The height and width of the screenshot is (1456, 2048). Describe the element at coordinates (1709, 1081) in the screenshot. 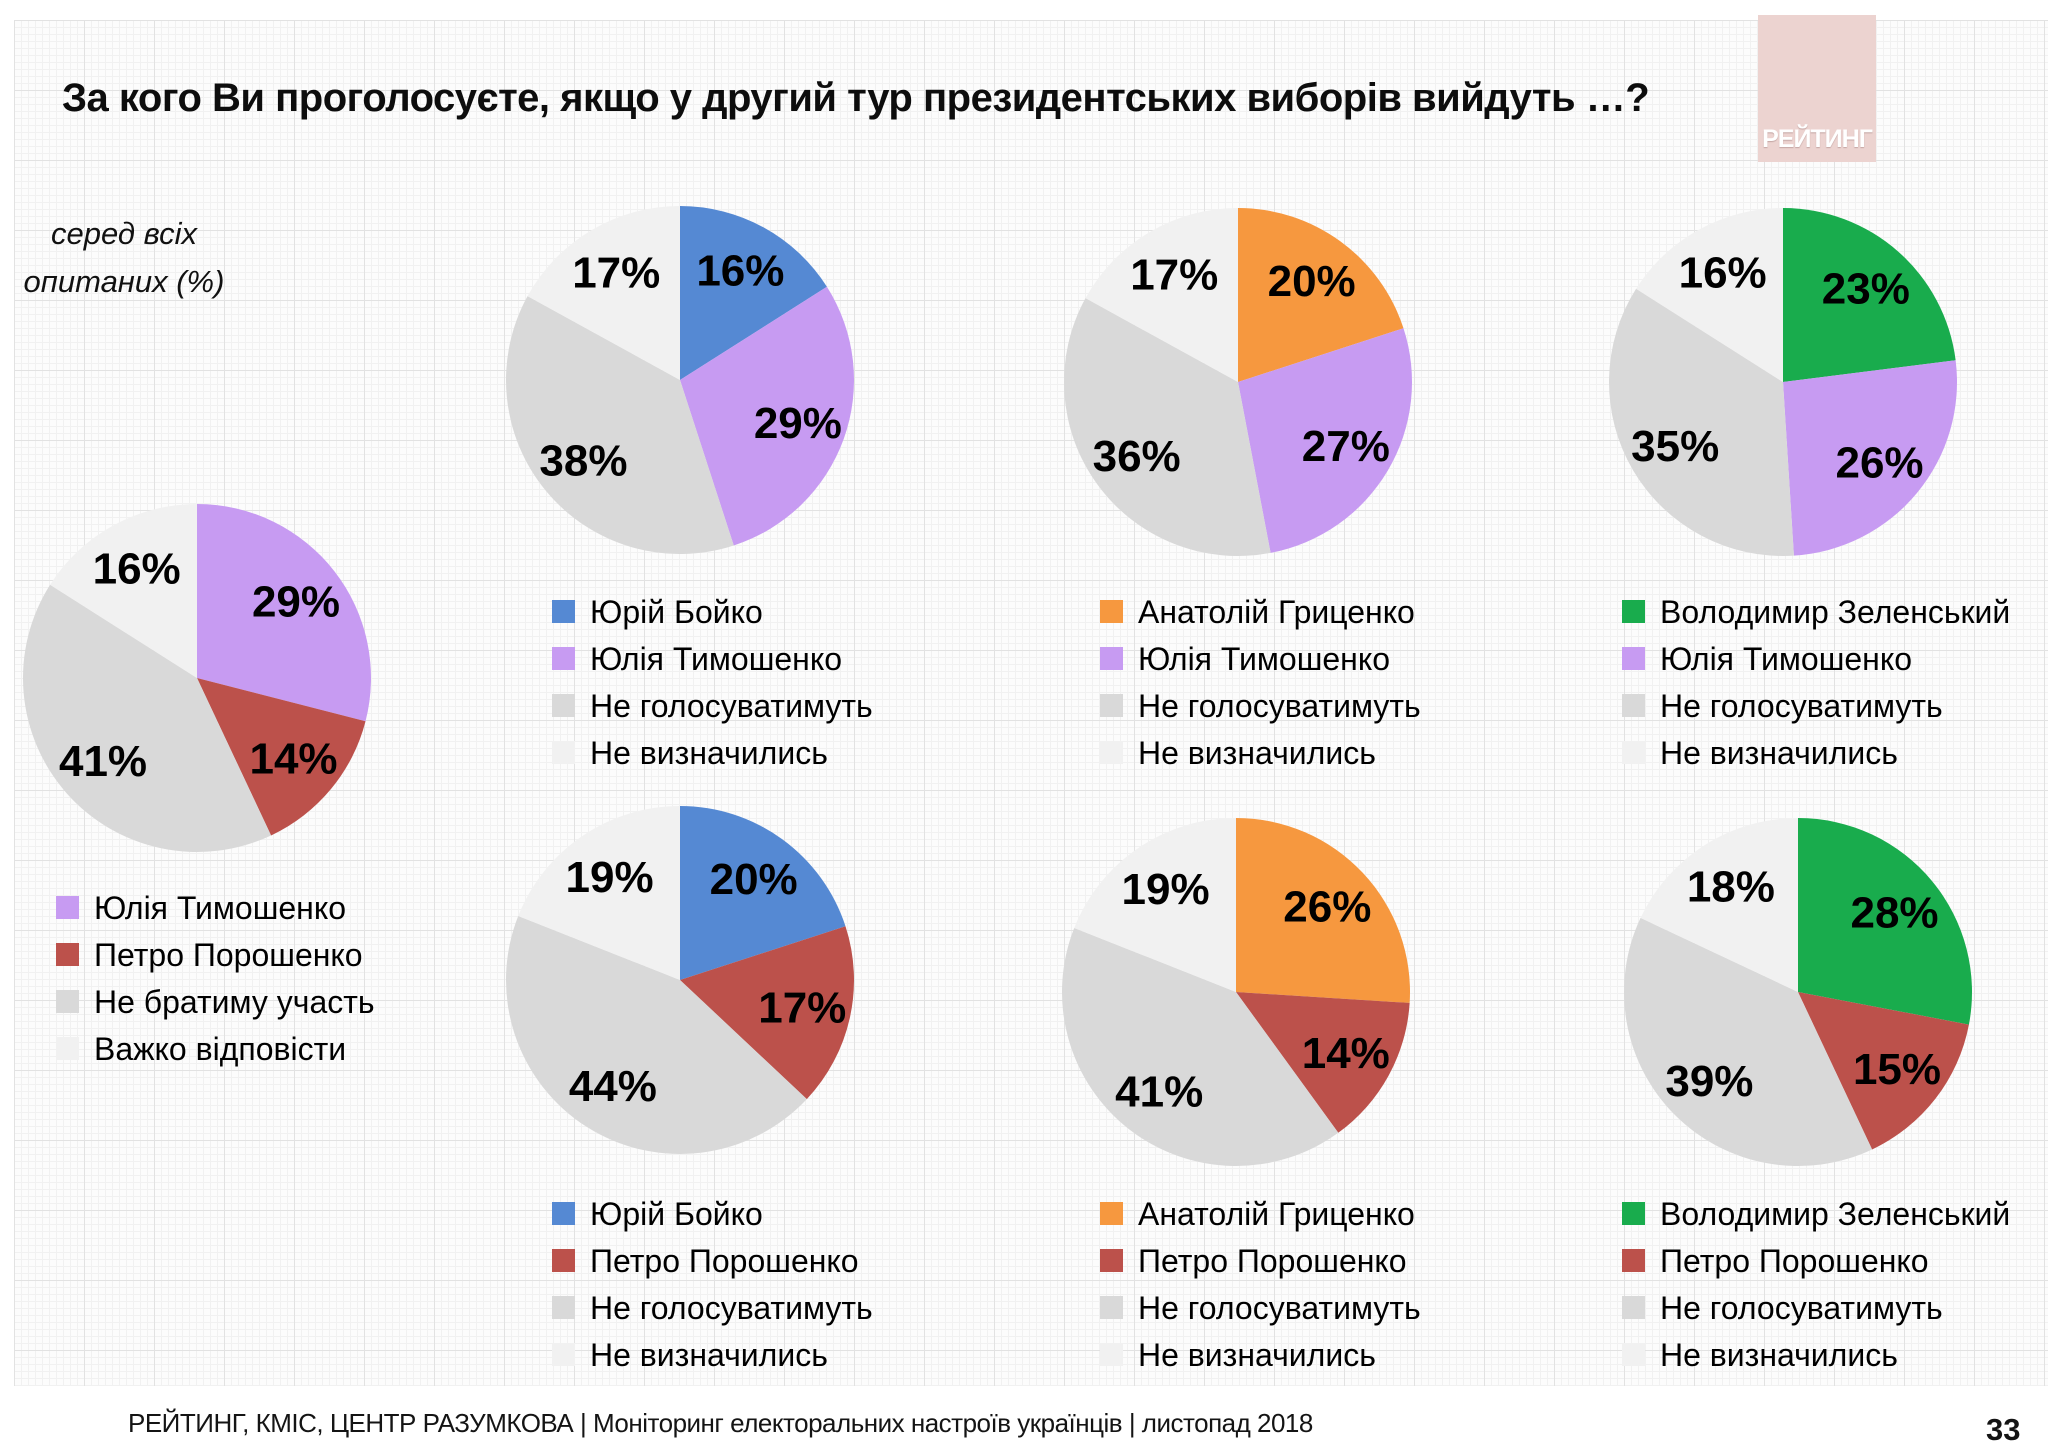

I see `slice-value-label: 39%` at that location.